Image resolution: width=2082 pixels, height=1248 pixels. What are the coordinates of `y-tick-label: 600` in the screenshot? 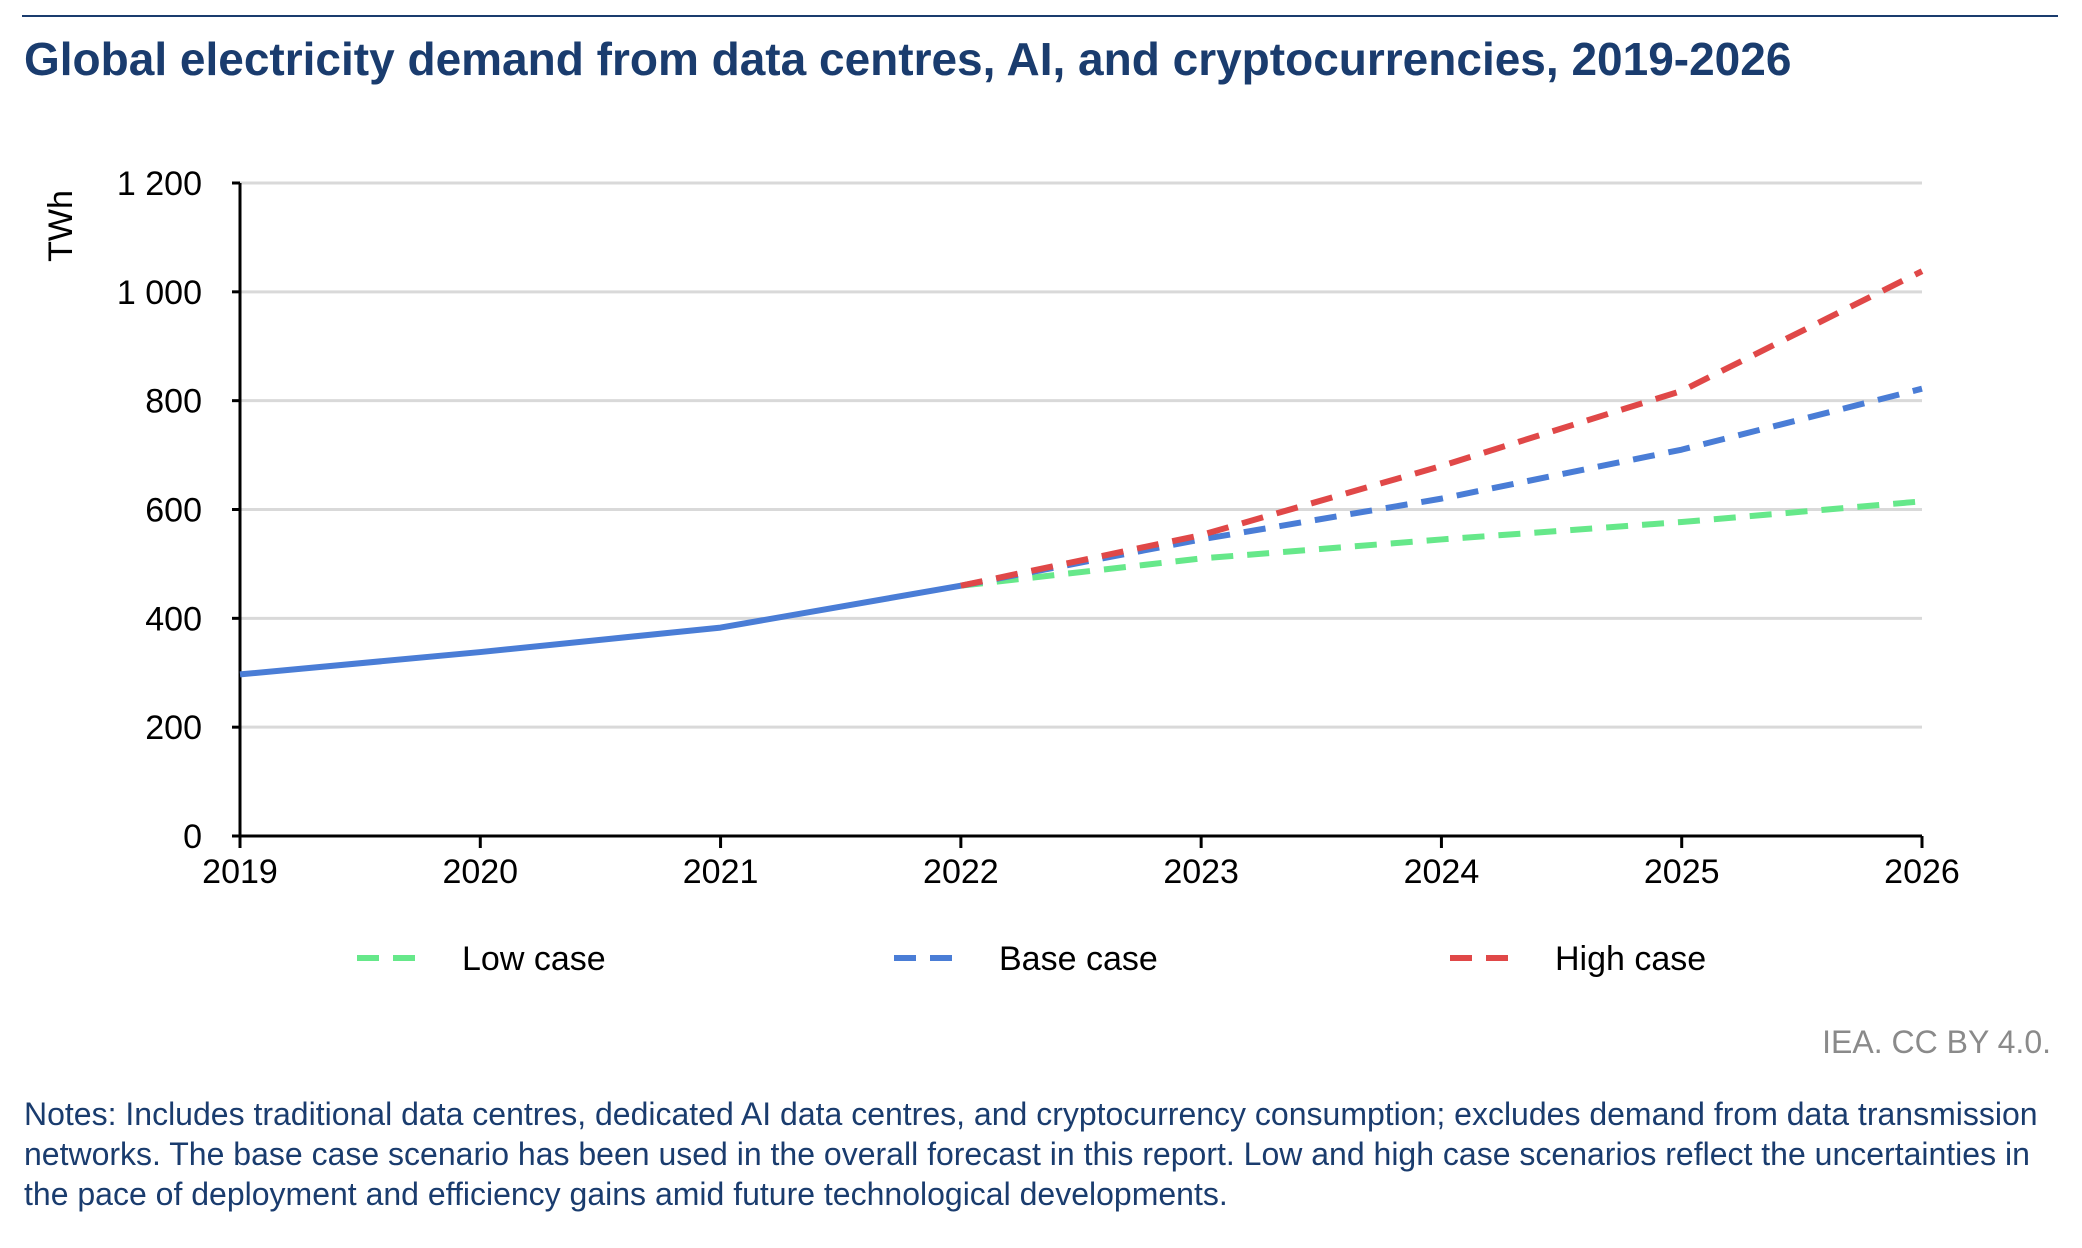 It's located at (173, 511).